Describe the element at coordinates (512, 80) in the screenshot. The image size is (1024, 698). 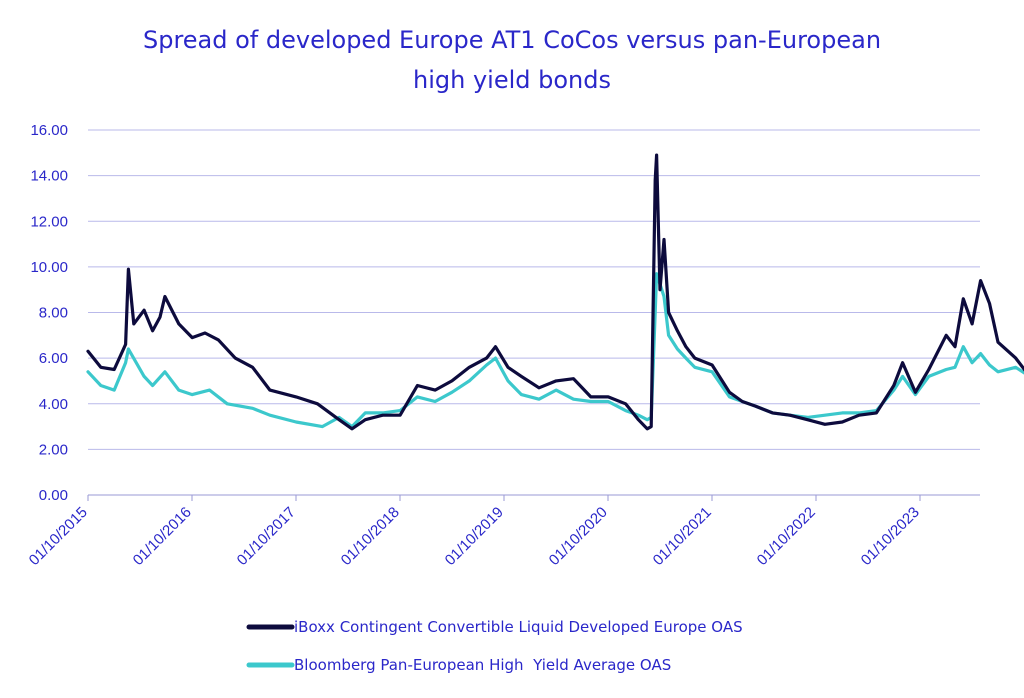
I see `chart-title-line-2: high yield bonds` at that location.